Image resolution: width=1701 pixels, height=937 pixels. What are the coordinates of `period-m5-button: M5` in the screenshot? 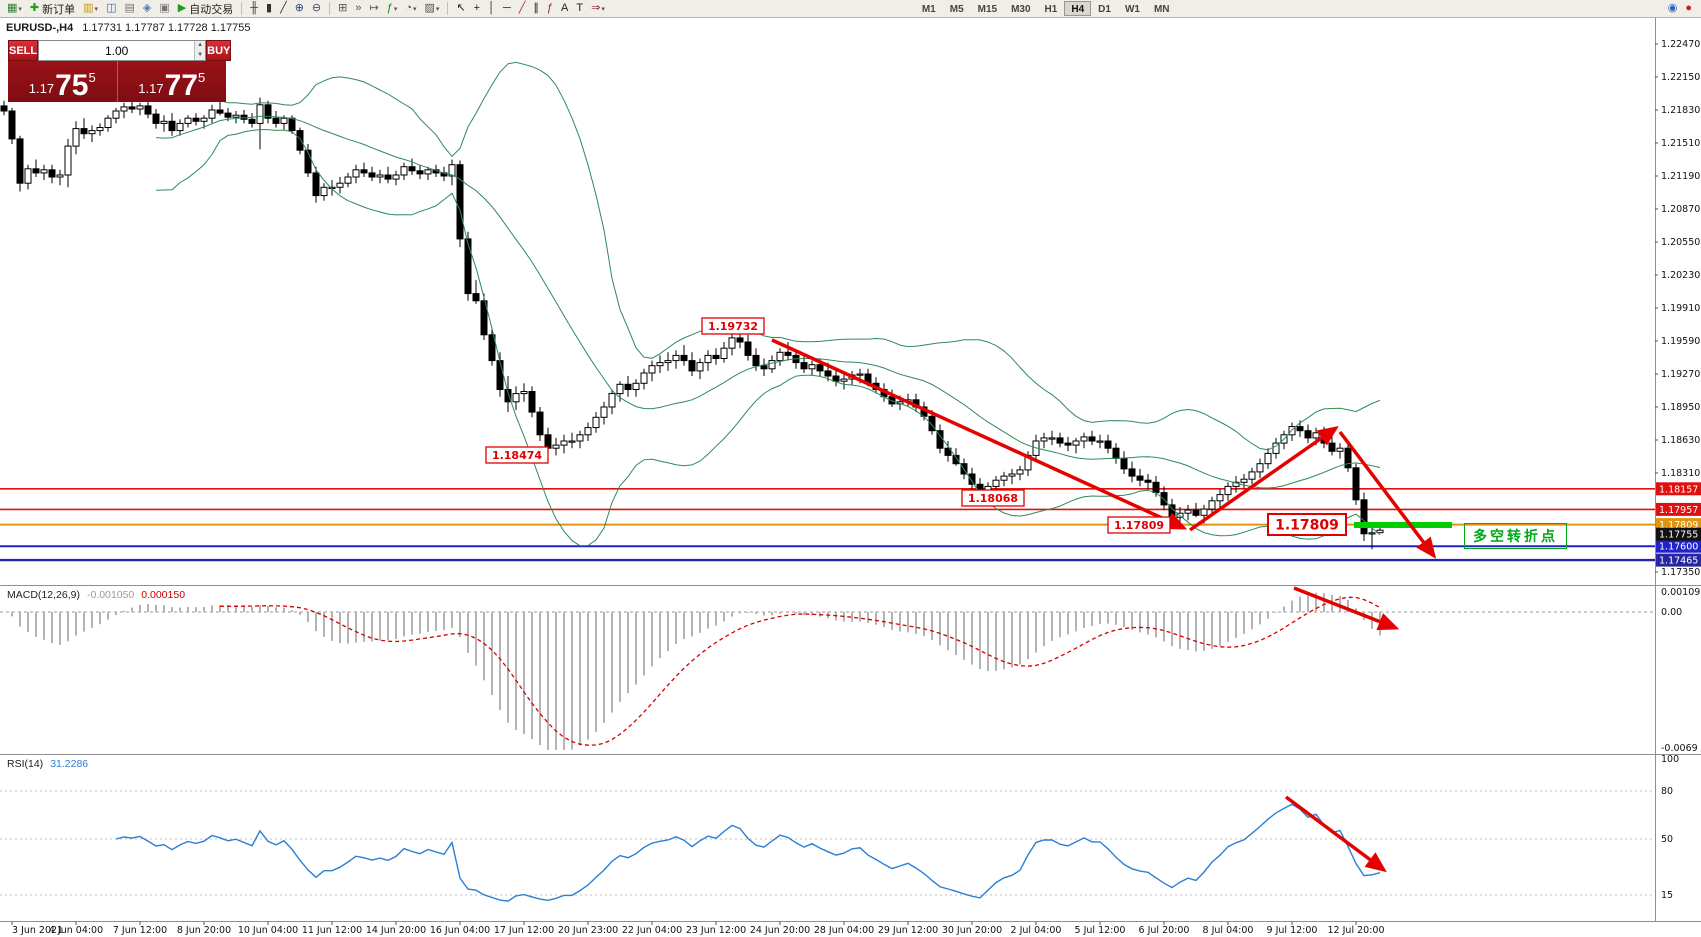 It's located at (956, 9).